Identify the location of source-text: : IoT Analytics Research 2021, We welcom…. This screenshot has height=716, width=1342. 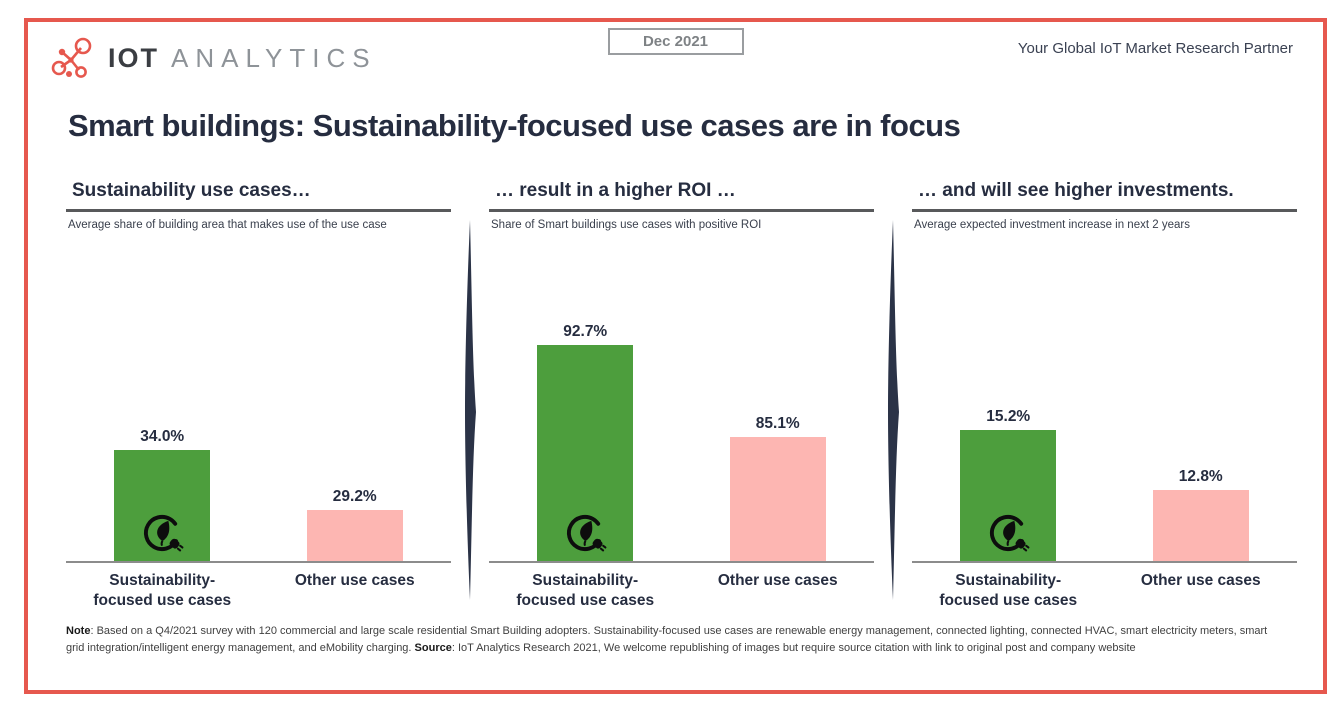
(793, 647).